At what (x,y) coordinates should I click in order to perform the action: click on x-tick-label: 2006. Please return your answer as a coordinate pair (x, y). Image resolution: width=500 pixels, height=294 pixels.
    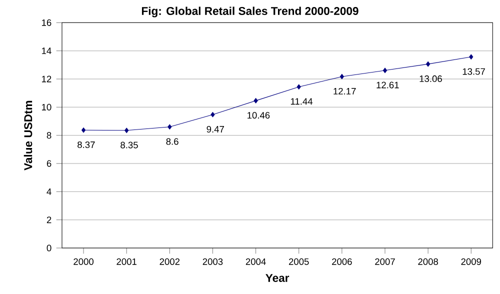
    Looking at the image, I should click on (342, 261).